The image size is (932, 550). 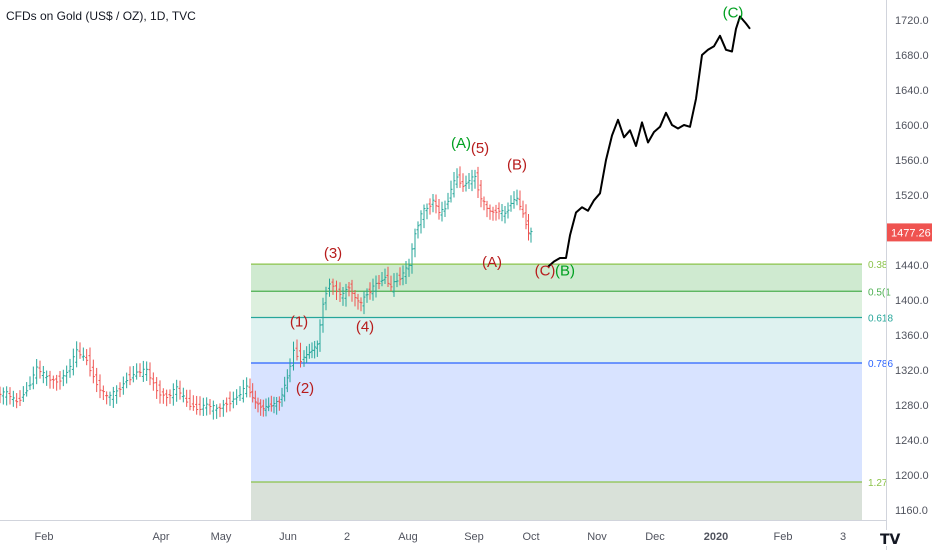 What do you see at coordinates (912, 126) in the screenshot?
I see `y-tick-label: 1600.0` at bounding box center [912, 126].